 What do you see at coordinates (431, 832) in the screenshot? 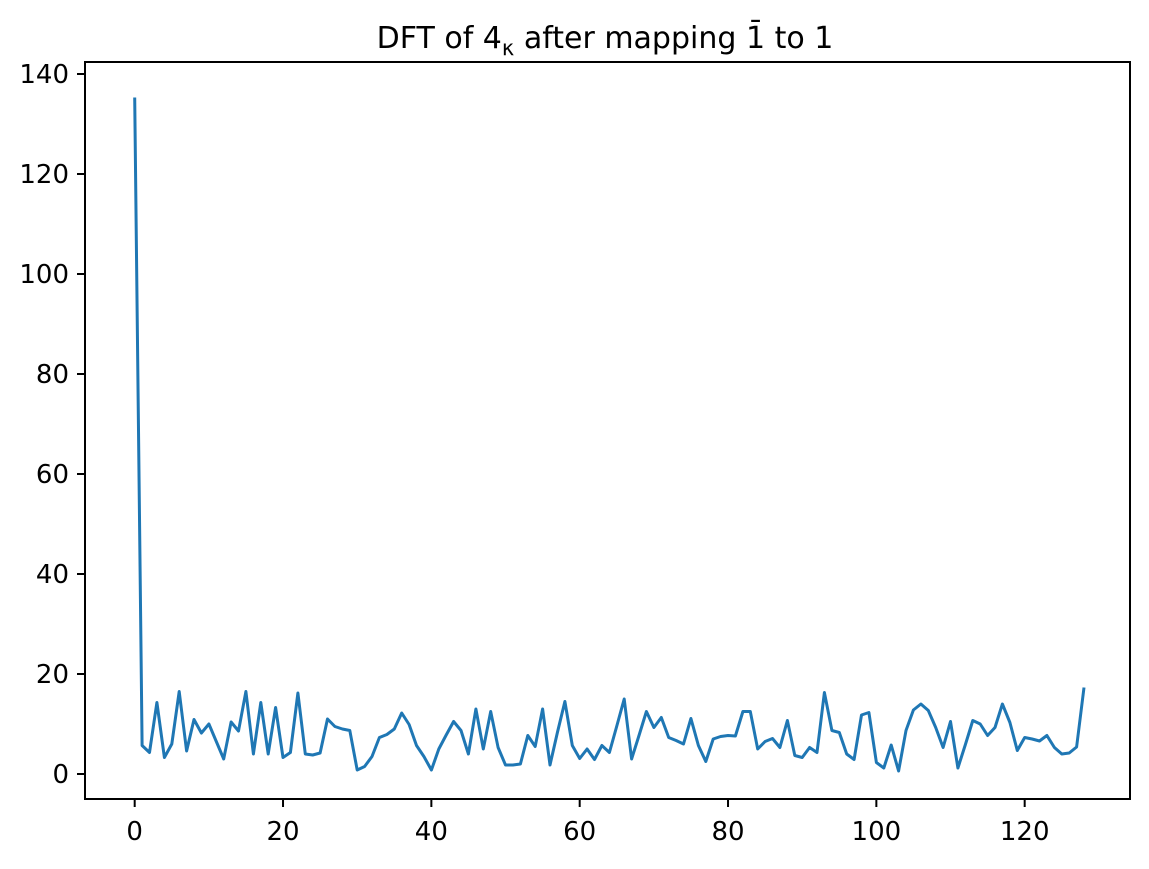
I see `x-tick-label: 40` at bounding box center [431, 832].